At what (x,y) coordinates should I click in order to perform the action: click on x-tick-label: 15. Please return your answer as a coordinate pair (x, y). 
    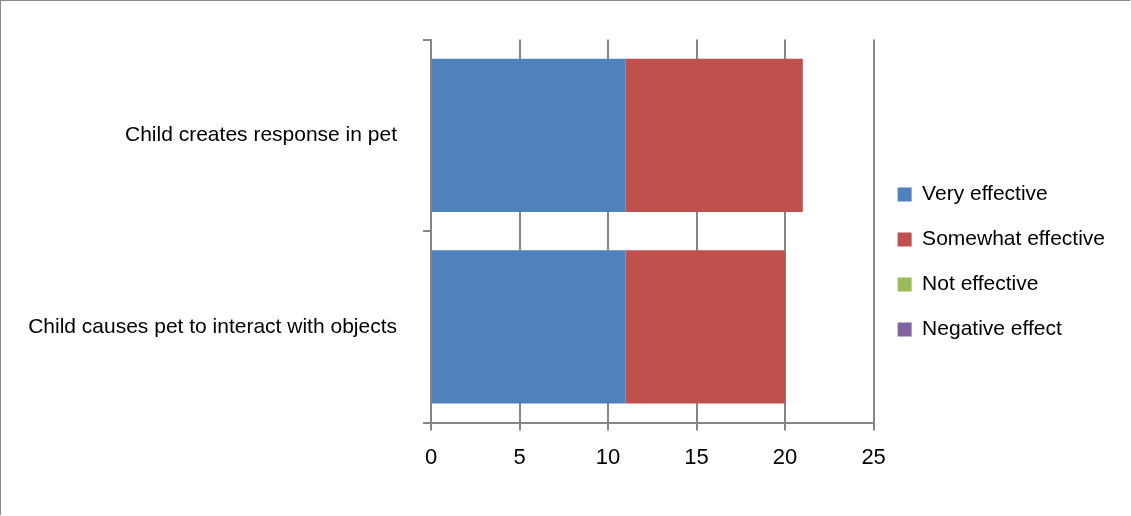
    Looking at the image, I should click on (696, 456).